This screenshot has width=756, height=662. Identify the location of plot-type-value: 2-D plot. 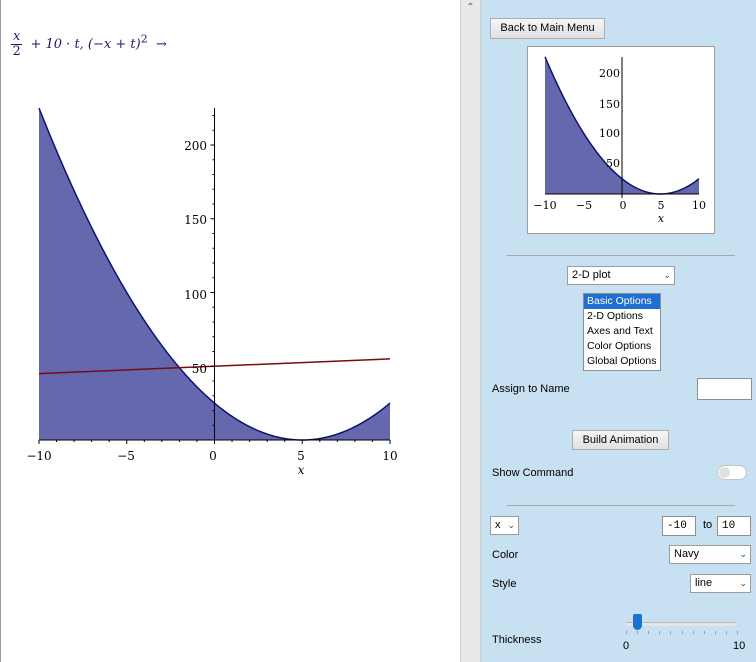
(591, 275).